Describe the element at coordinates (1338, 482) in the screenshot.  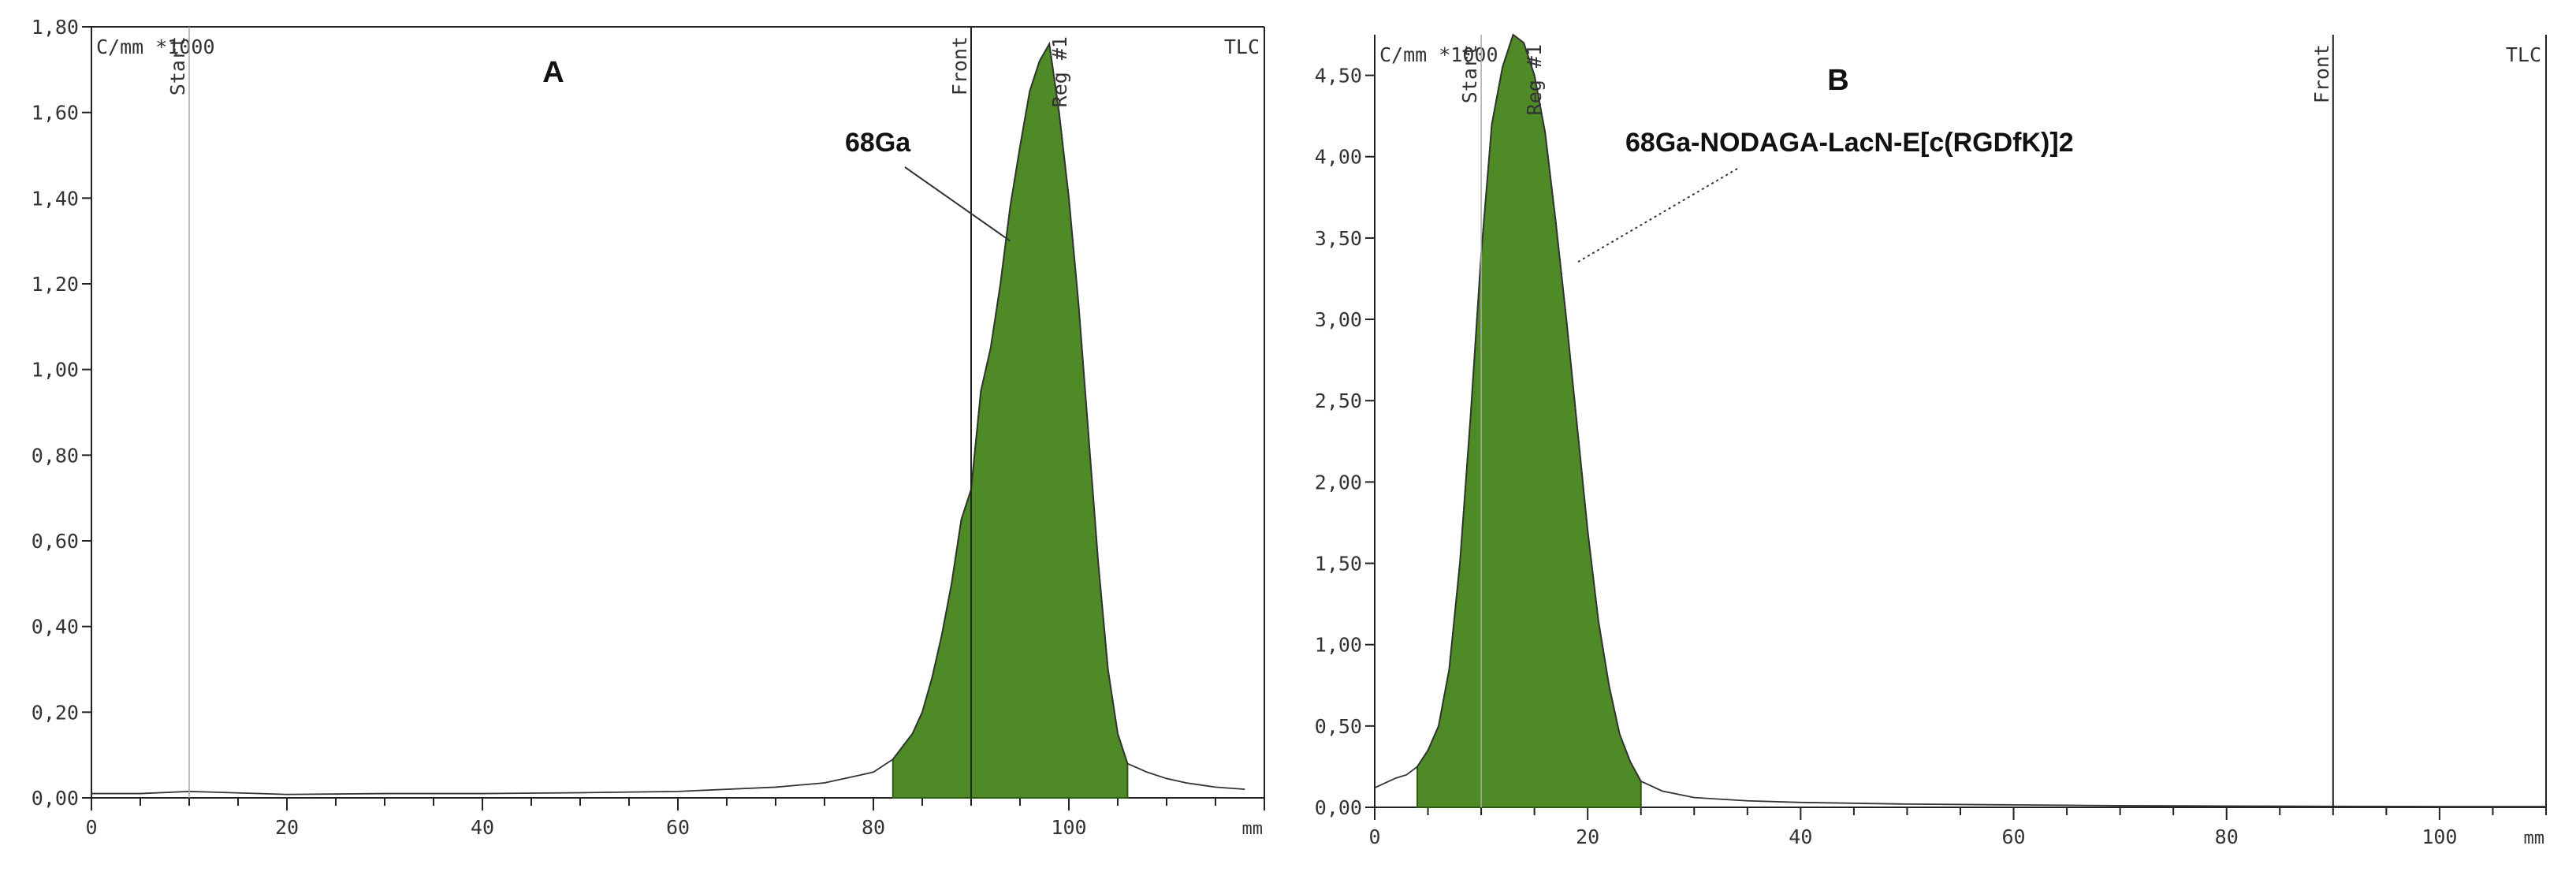
I see `y-tick-label: 2,00` at that location.